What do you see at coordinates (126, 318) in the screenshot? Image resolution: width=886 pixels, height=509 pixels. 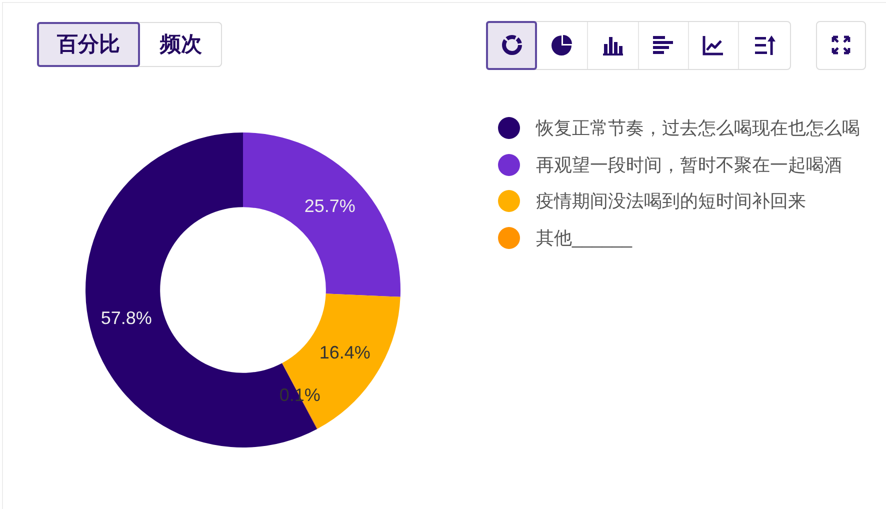 I see `data-label: 57.8%` at bounding box center [126, 318].